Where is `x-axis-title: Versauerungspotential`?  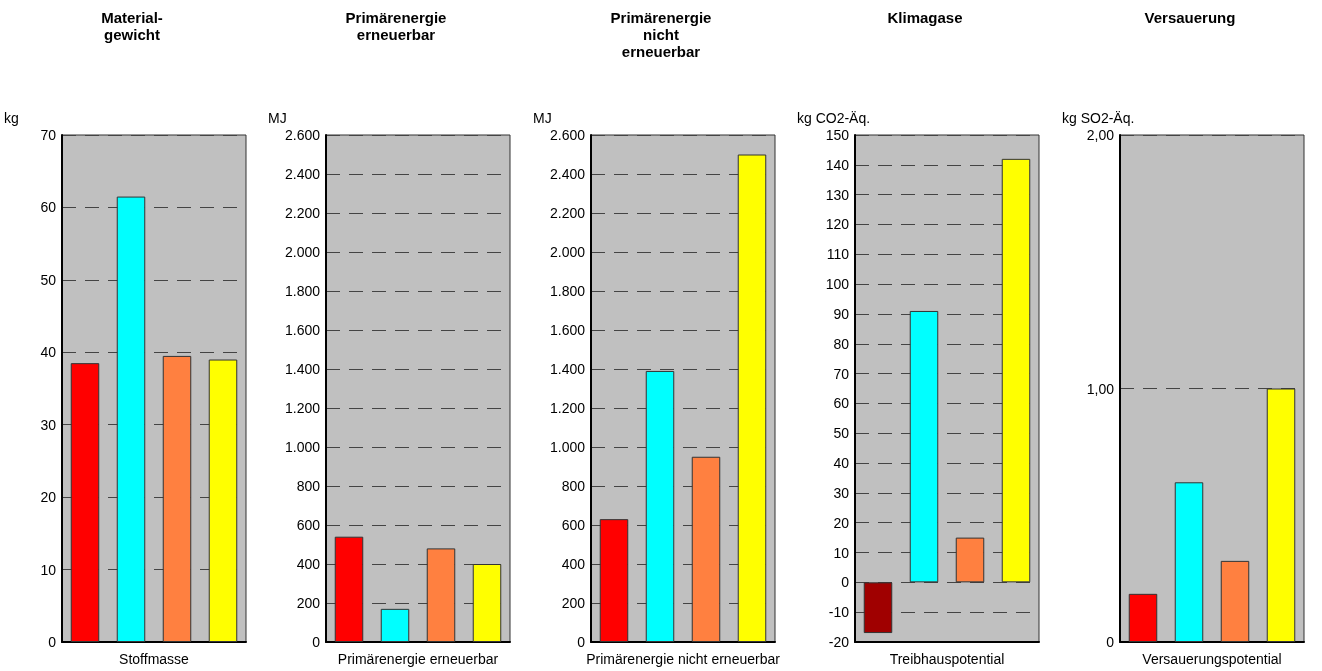
x-axis-title: Versauerungspotential is located at coordinates (1211, 659).